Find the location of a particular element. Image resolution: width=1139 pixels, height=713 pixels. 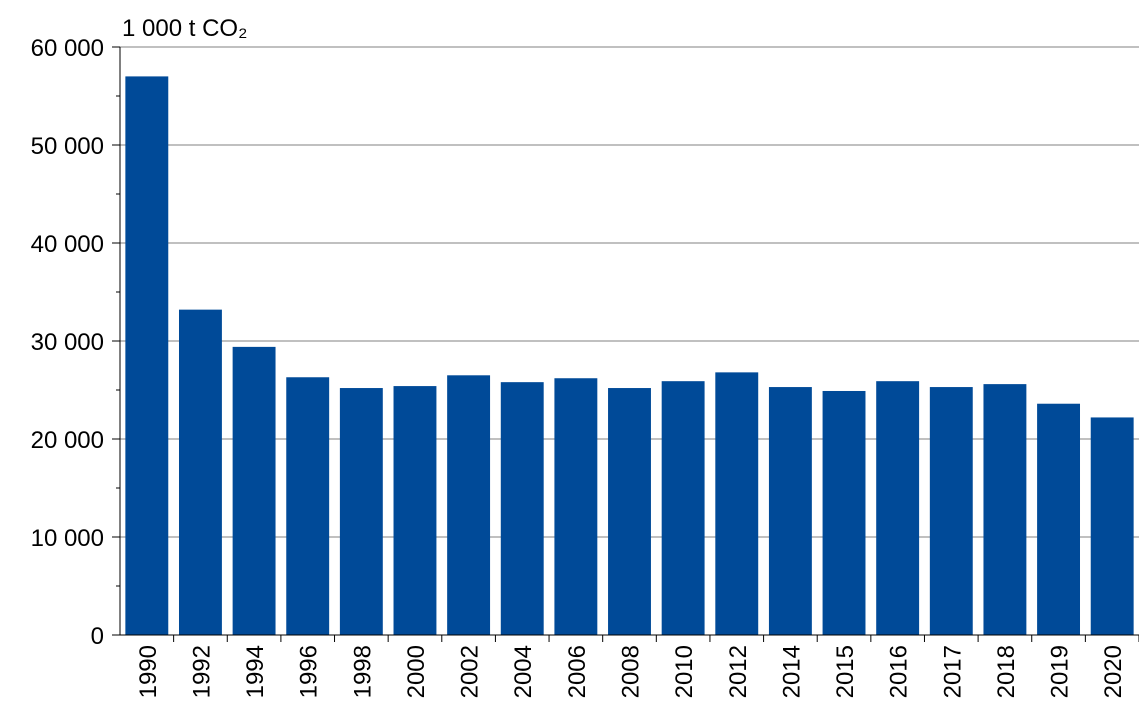

x-tick-label: 2015 is located at coordinates (845, 671).